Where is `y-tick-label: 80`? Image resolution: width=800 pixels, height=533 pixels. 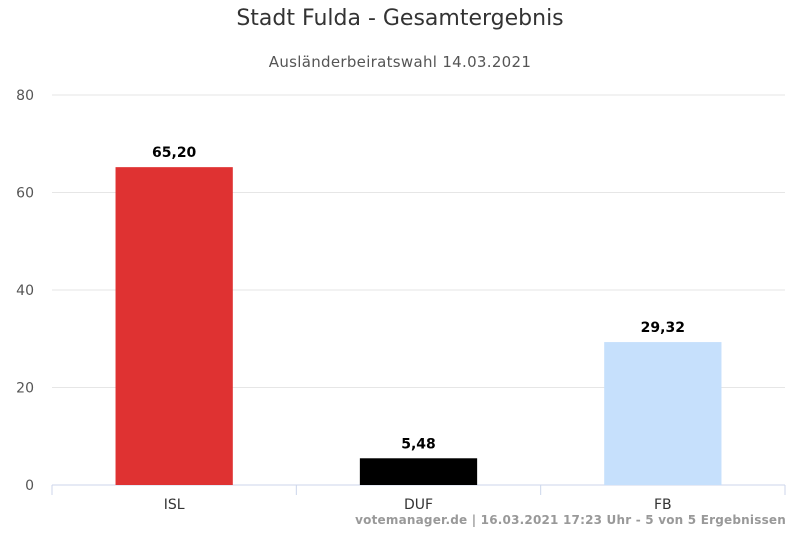
y-tick-label: 80 is located at coordinates (25, 96).